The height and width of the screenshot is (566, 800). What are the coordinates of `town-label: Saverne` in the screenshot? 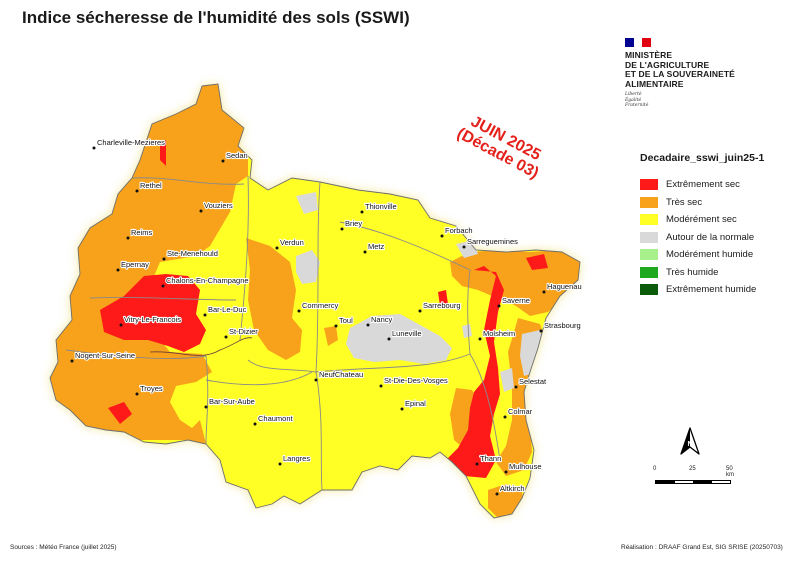 It's located at (516, 300).